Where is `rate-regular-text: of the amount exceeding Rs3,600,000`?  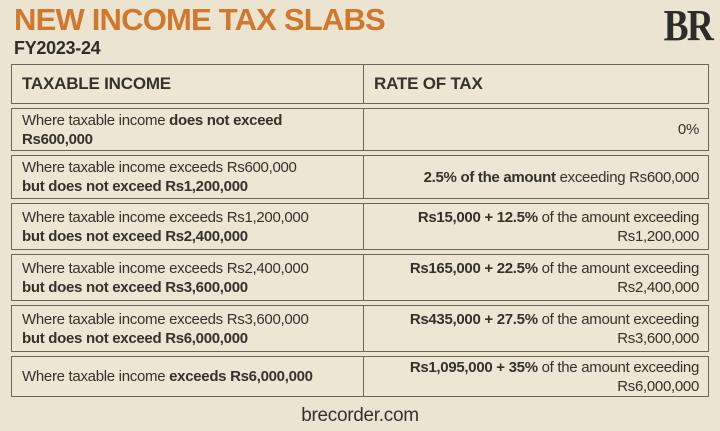 rate-regular-text: of the amount exceeding Rs3,600,000 is located at coordinates (618, 328).